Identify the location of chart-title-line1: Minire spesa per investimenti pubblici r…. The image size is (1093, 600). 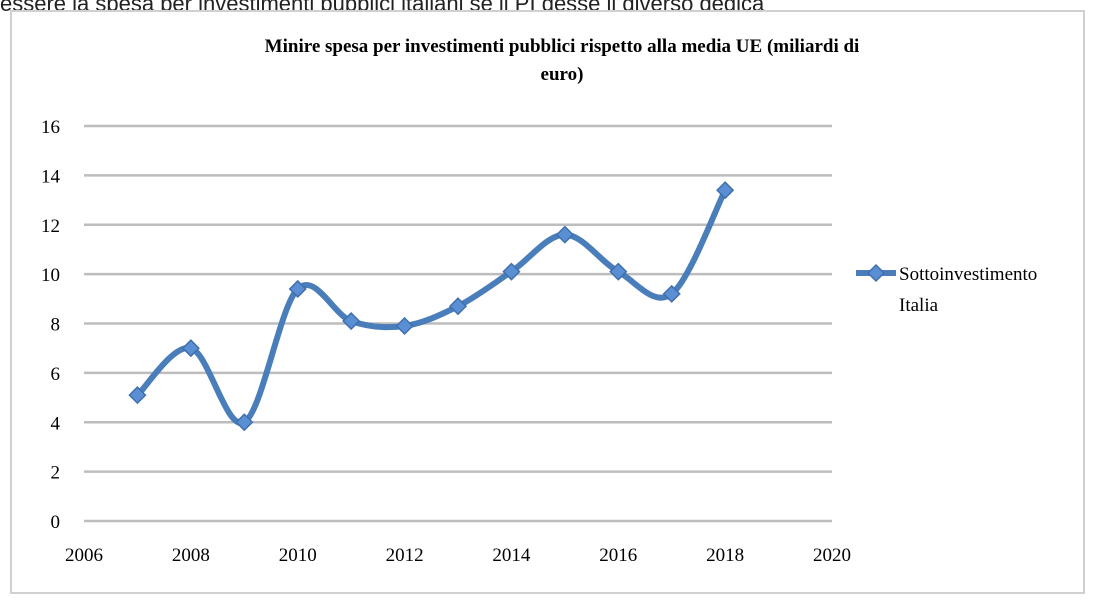
(562, 46).